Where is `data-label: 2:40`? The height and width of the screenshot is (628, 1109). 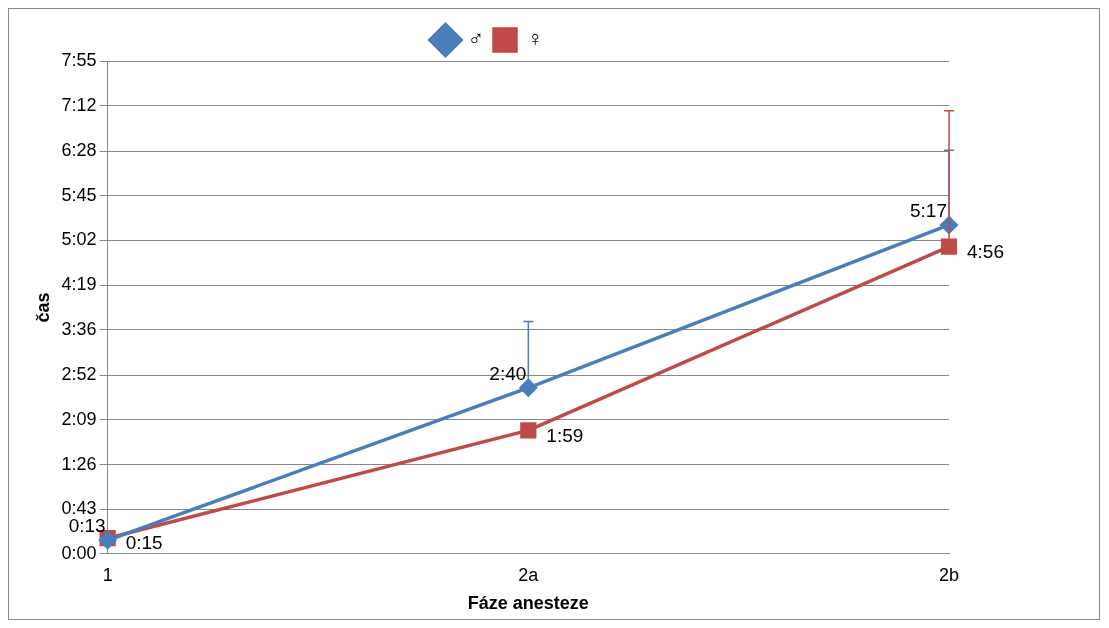
data-label: 2:40 is located at coordinates (508, 373).